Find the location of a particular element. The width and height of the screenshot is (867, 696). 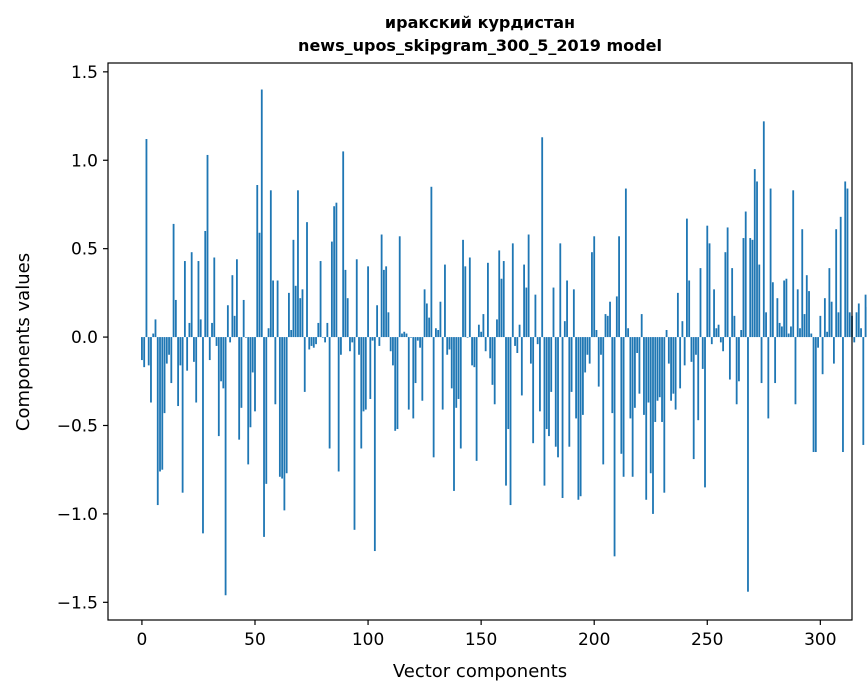

x-axis-label: Vector components is located at coordinates (480, 671).